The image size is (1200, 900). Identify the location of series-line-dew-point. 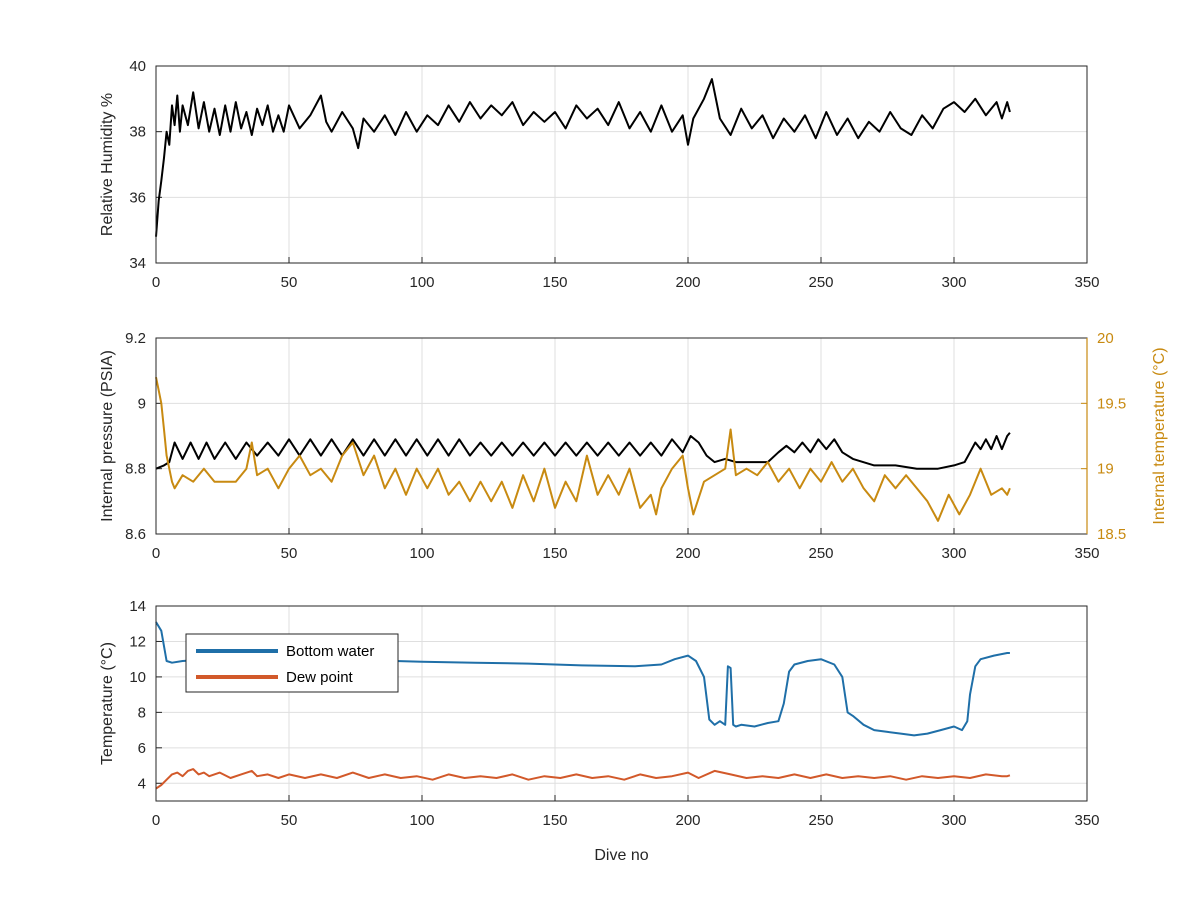
(583, 779).